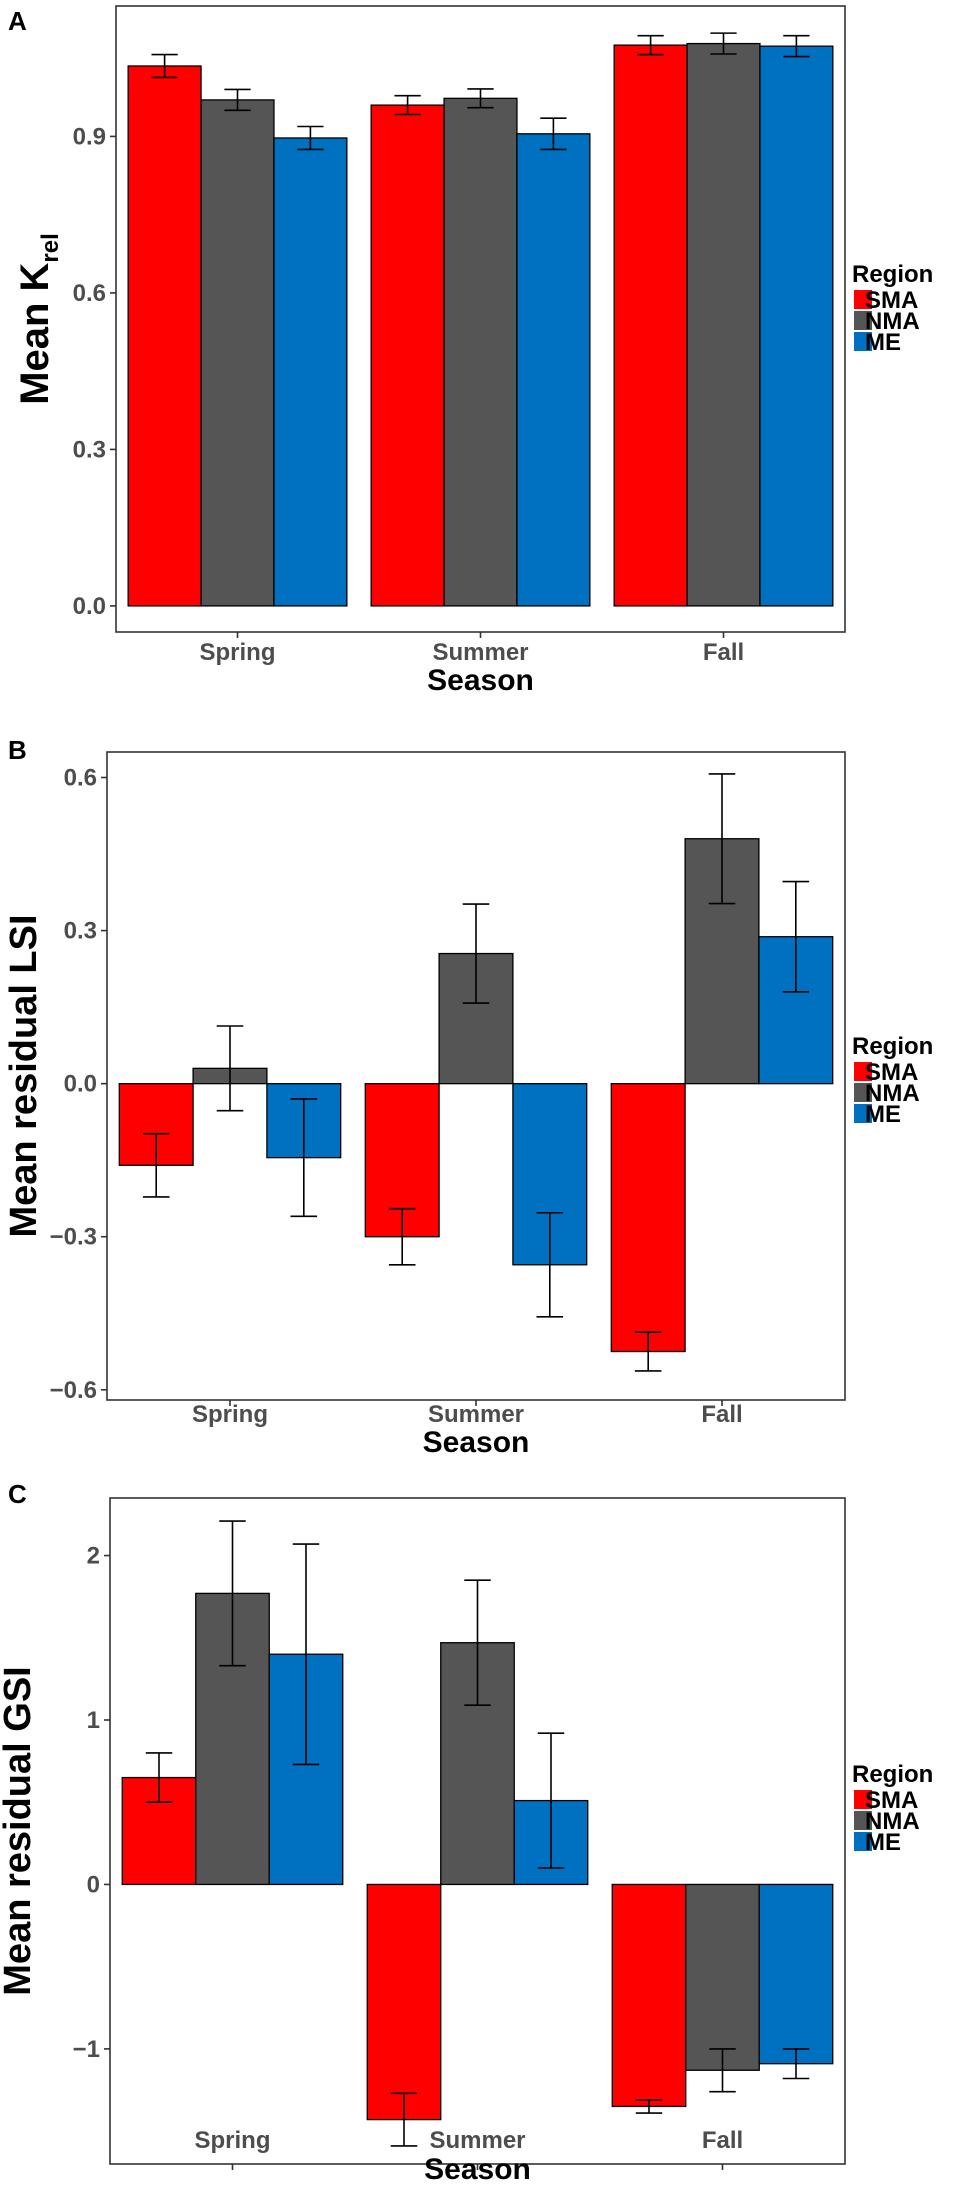 This screenshot has width=957, height=2189. What do you see at coordinates (89, 136) in the screenshot?
I see `y-tick-label: 0.9` at bounding box center [89, 136].